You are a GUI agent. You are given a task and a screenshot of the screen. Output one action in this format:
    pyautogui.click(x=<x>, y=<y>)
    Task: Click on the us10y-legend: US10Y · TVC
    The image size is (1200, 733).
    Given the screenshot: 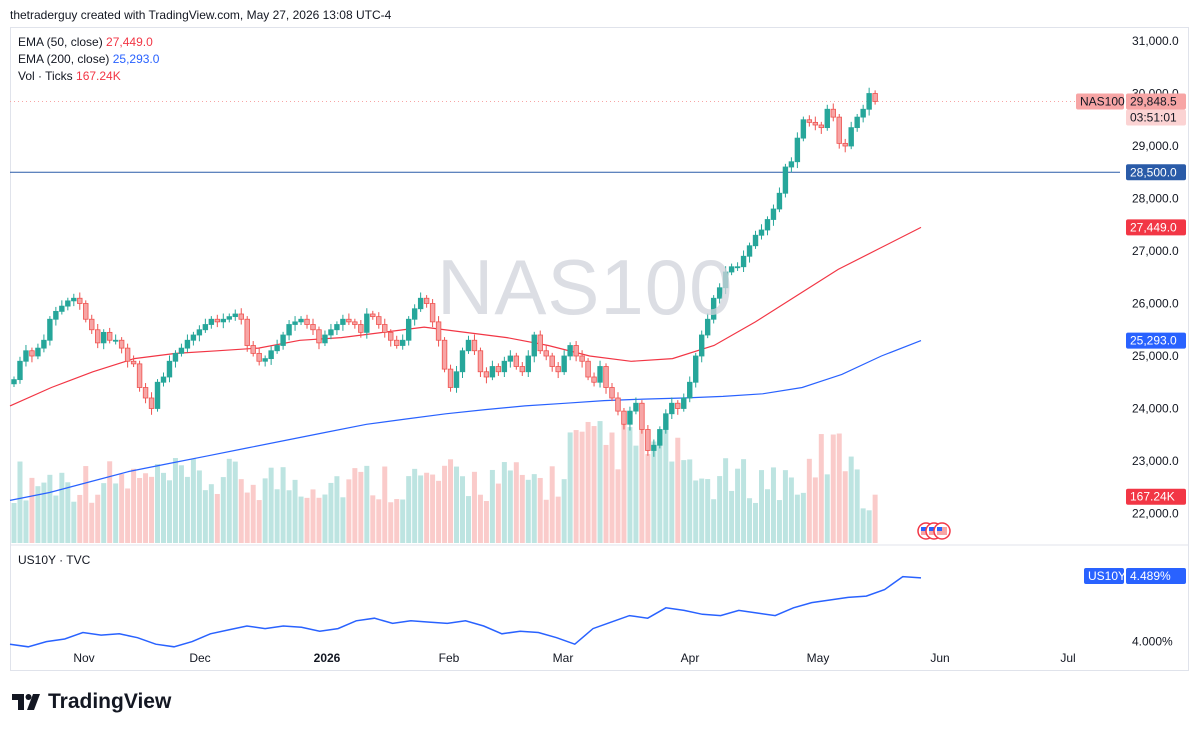 What is the action you would take?
    pyautogui.click(x=54, y=560)
    